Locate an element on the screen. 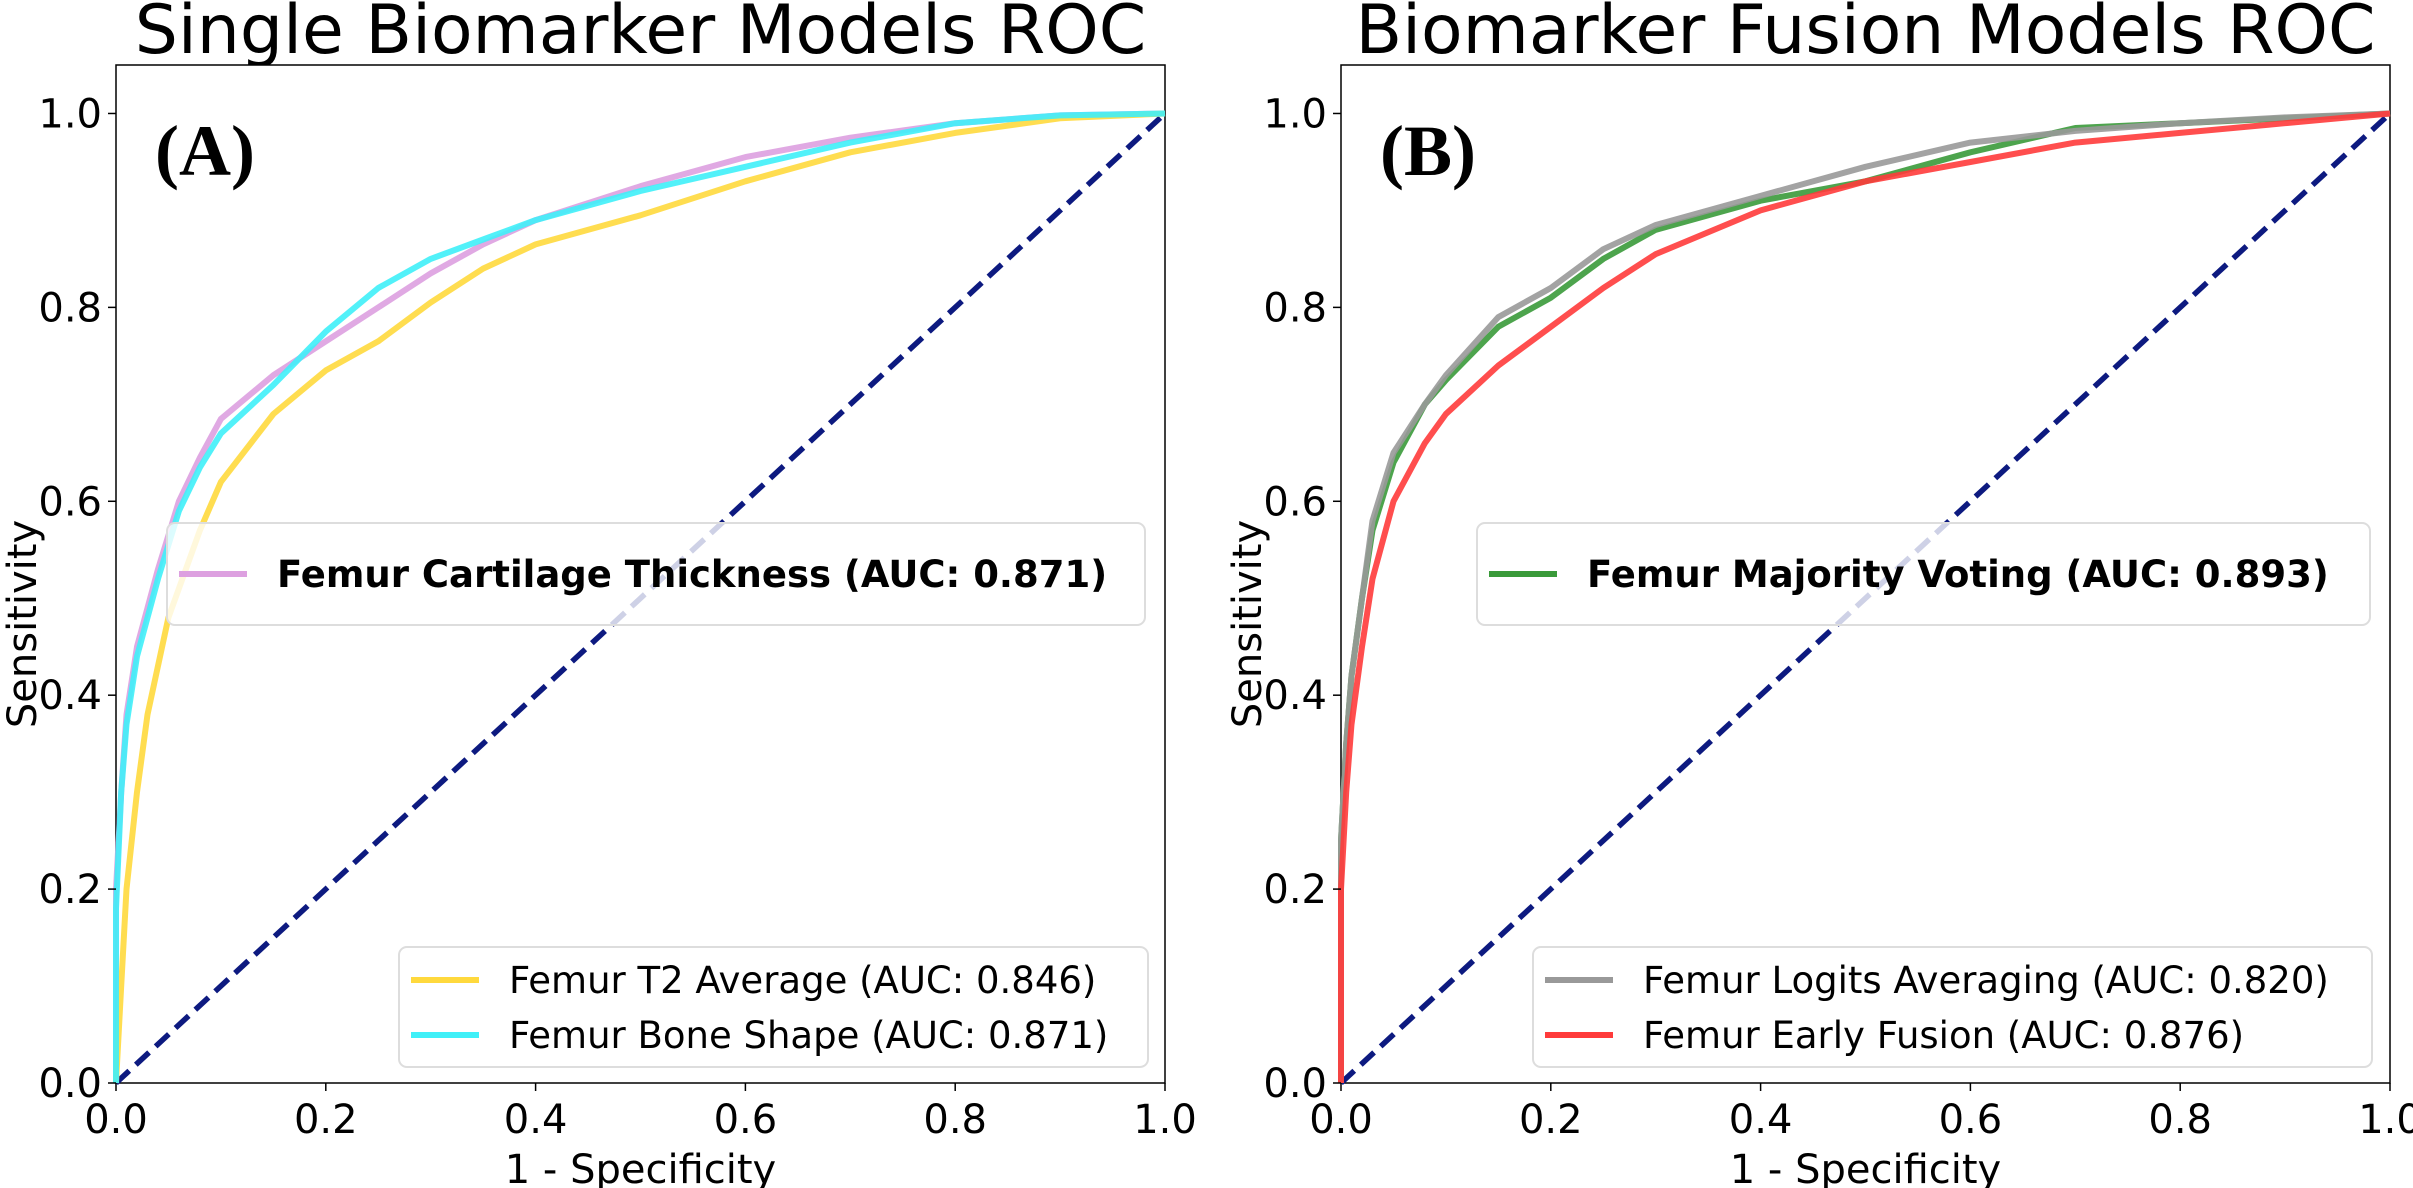 The image size is (2413, 1188). legend-label: Femur Logits Averaging (AUC: 0.820) is located at coordinates (1986, 980).